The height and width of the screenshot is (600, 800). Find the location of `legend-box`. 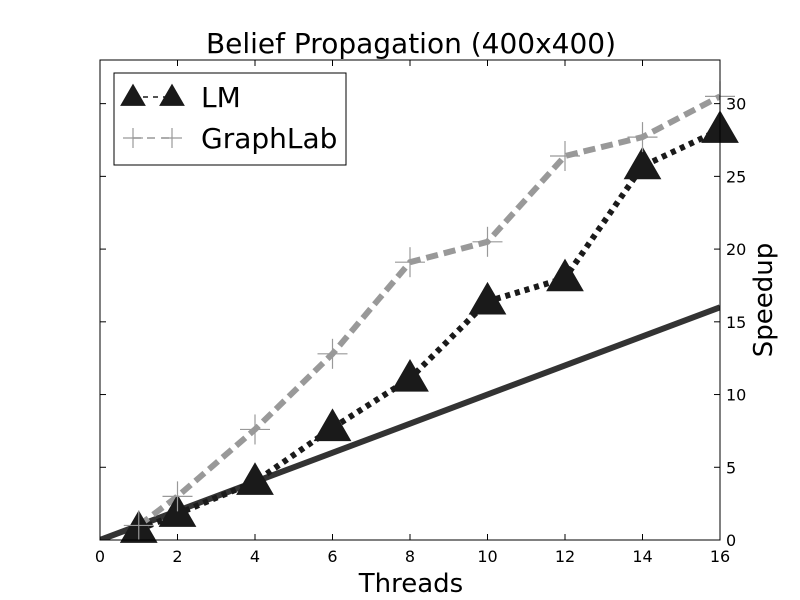

legend-box is located at coordinates (230, 119).